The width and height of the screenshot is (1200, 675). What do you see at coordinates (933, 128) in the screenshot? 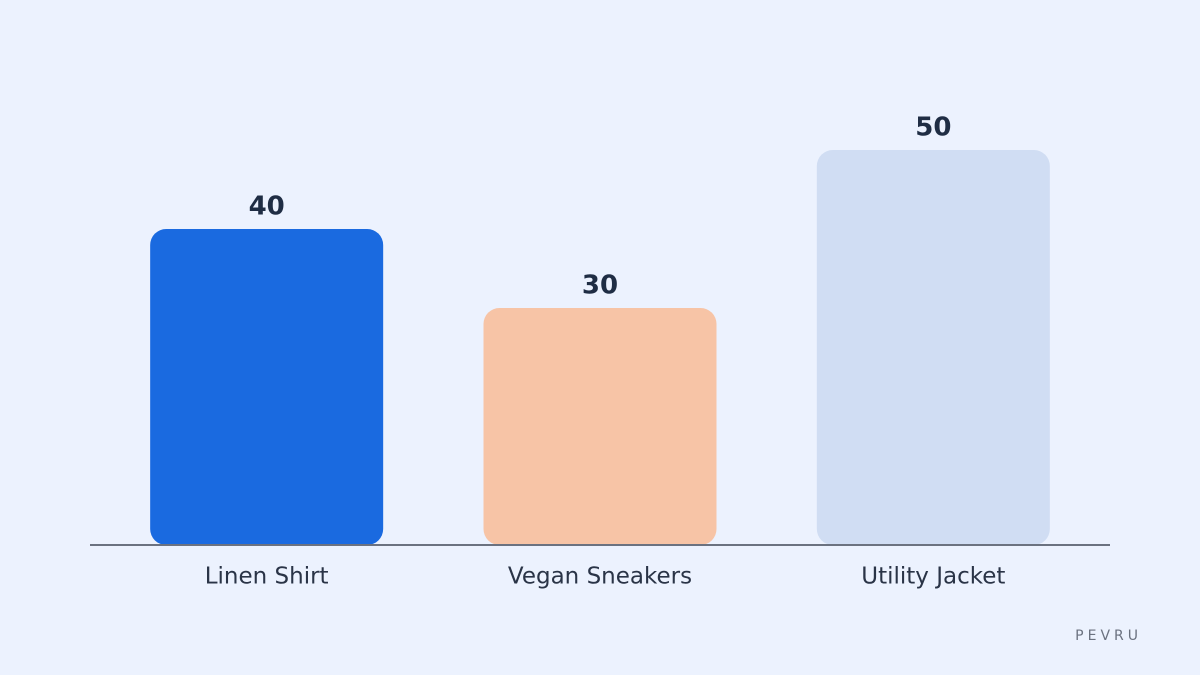
I see `value-label: 50` at bounding box center [933, 128].